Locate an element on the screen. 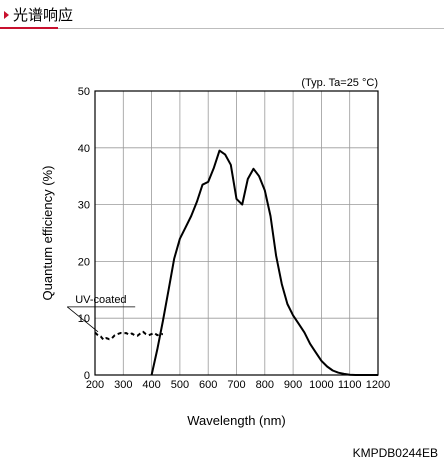 This screenshot has height=466, width=444. y-tick-label: 10 is located at coordinates (84, 319).